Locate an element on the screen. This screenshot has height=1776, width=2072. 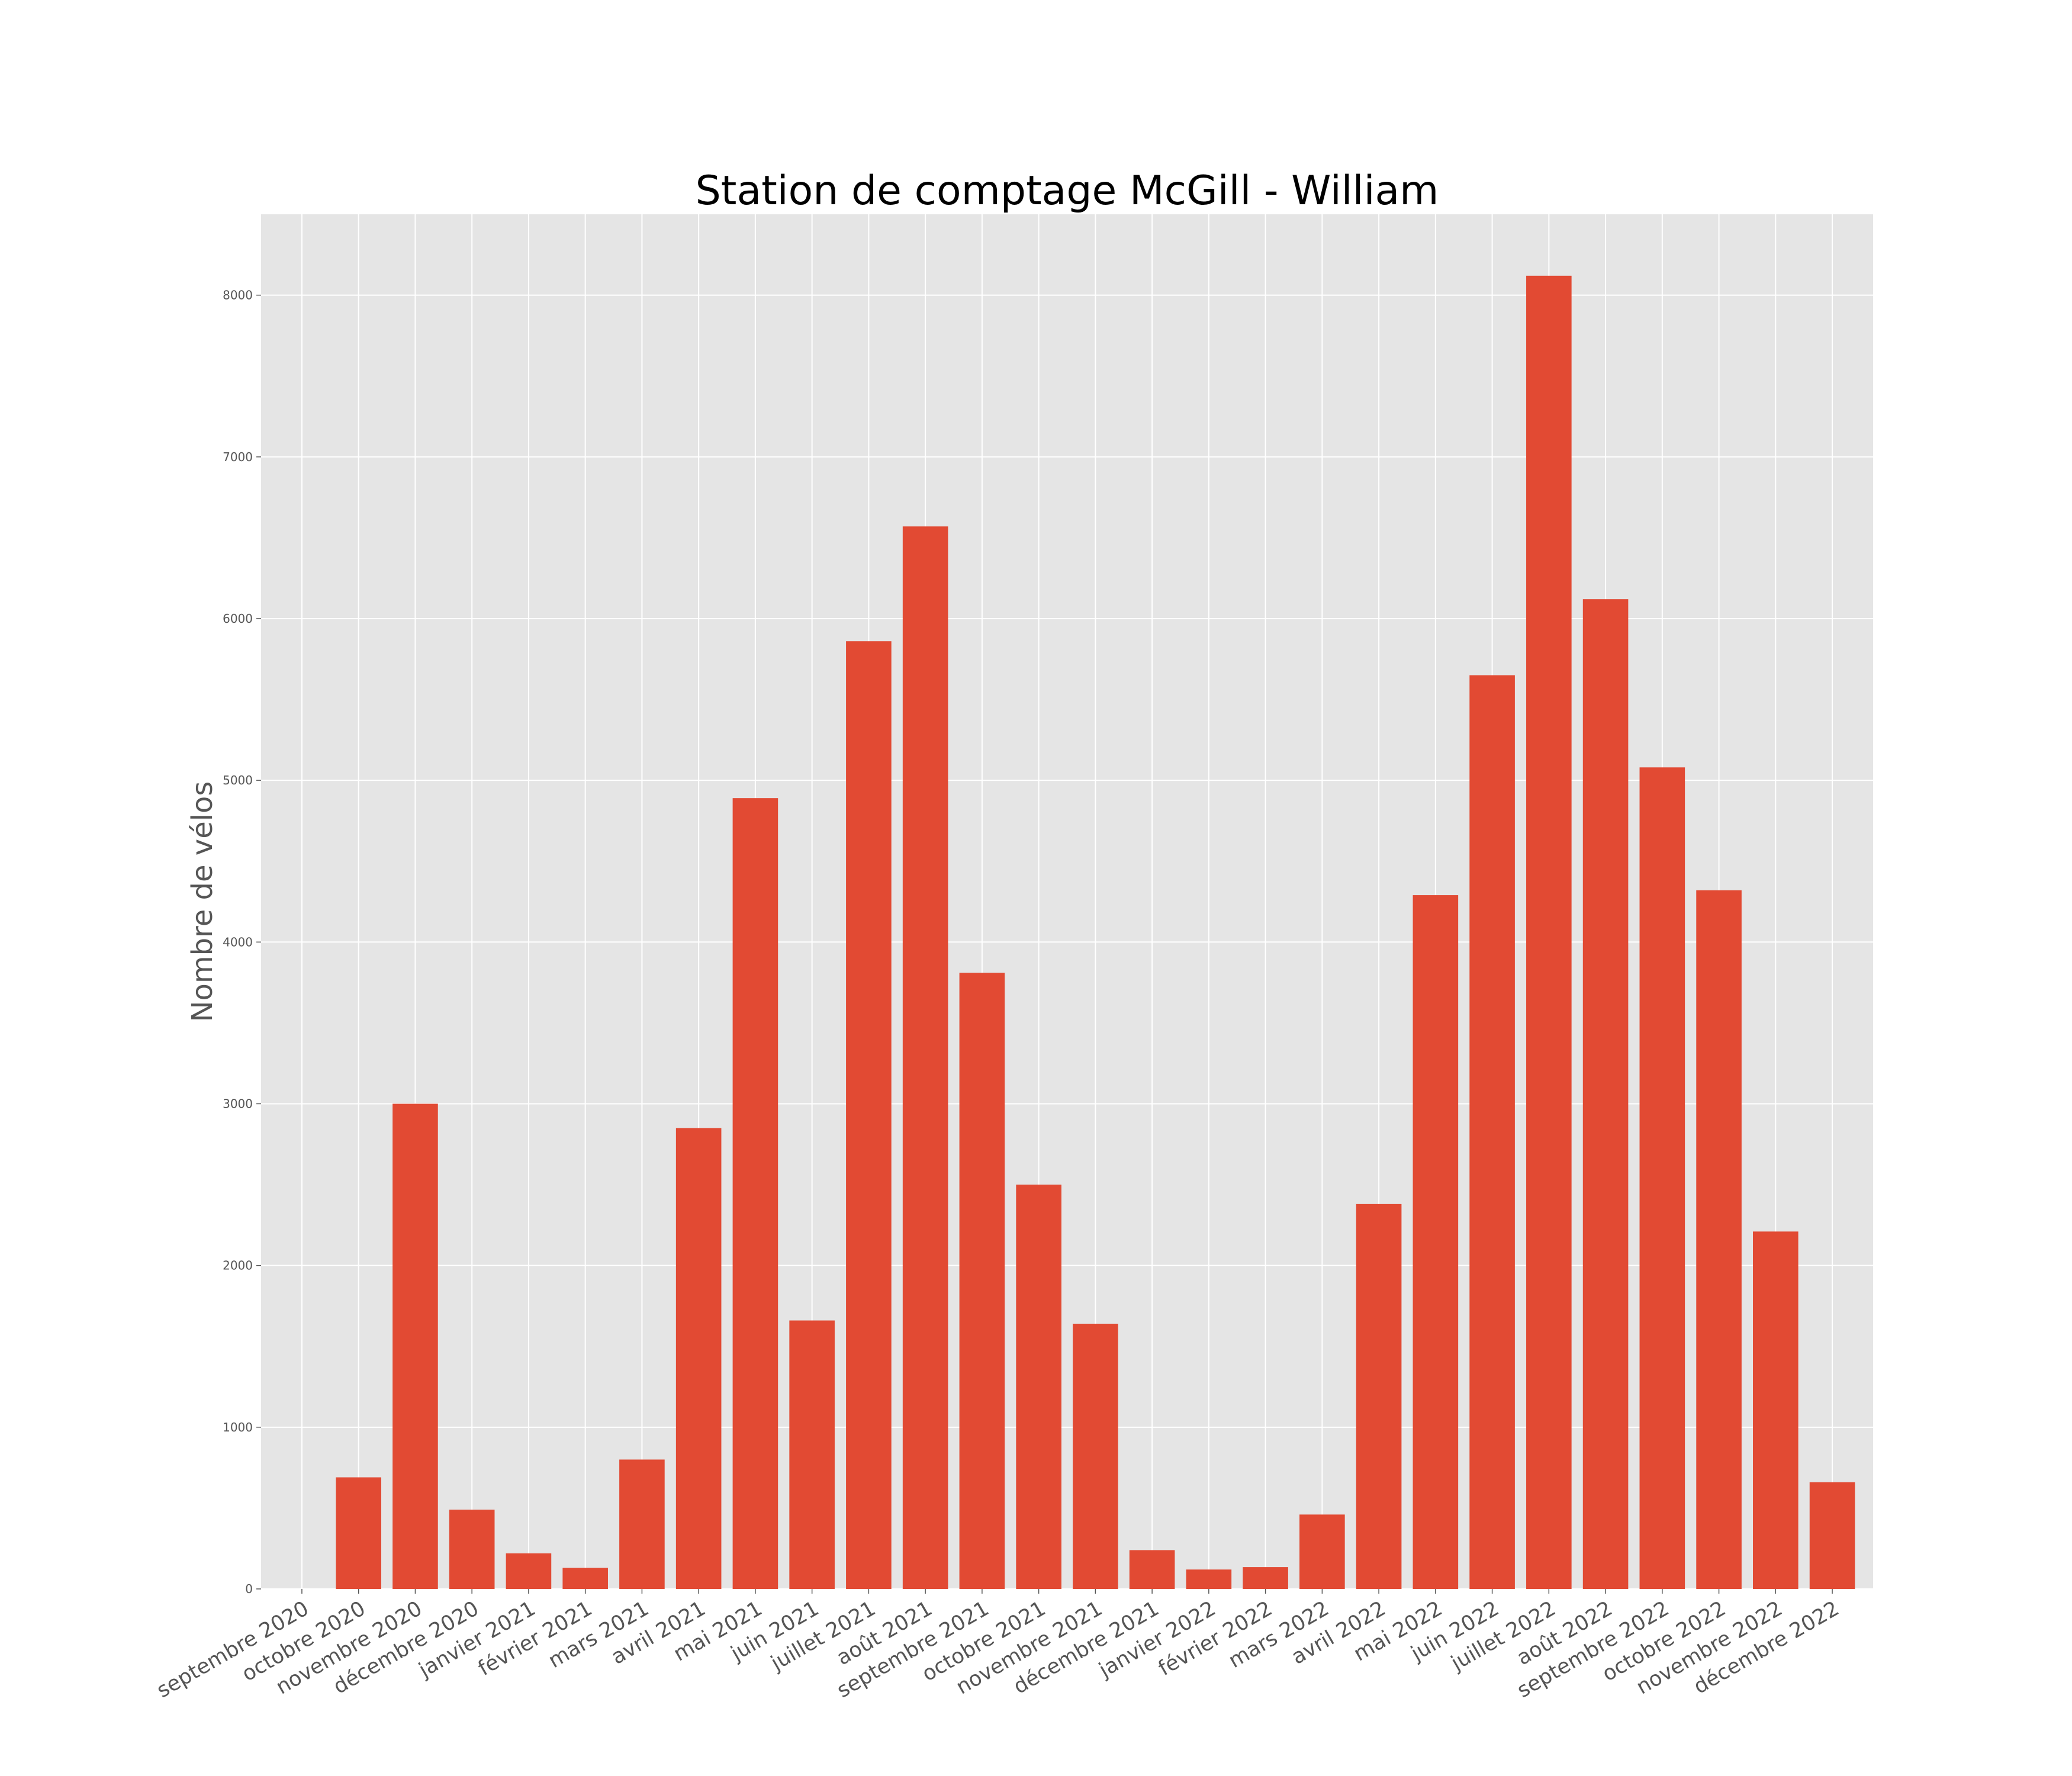
y-axis-label: Nombre de vélos is located at coordinates (202, 901).